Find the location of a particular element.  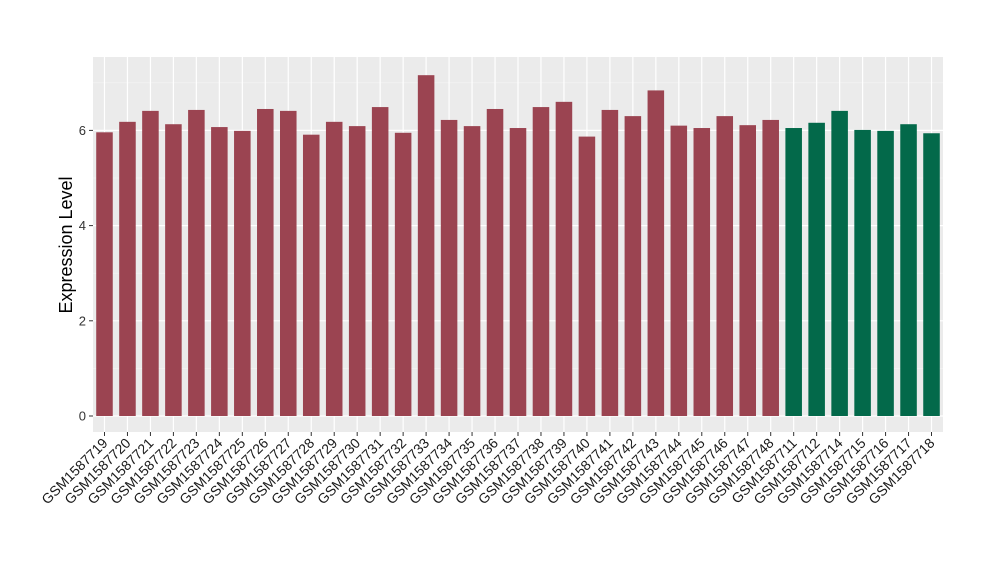

bar-GSM1587741 is located at coordinates (610, 262).